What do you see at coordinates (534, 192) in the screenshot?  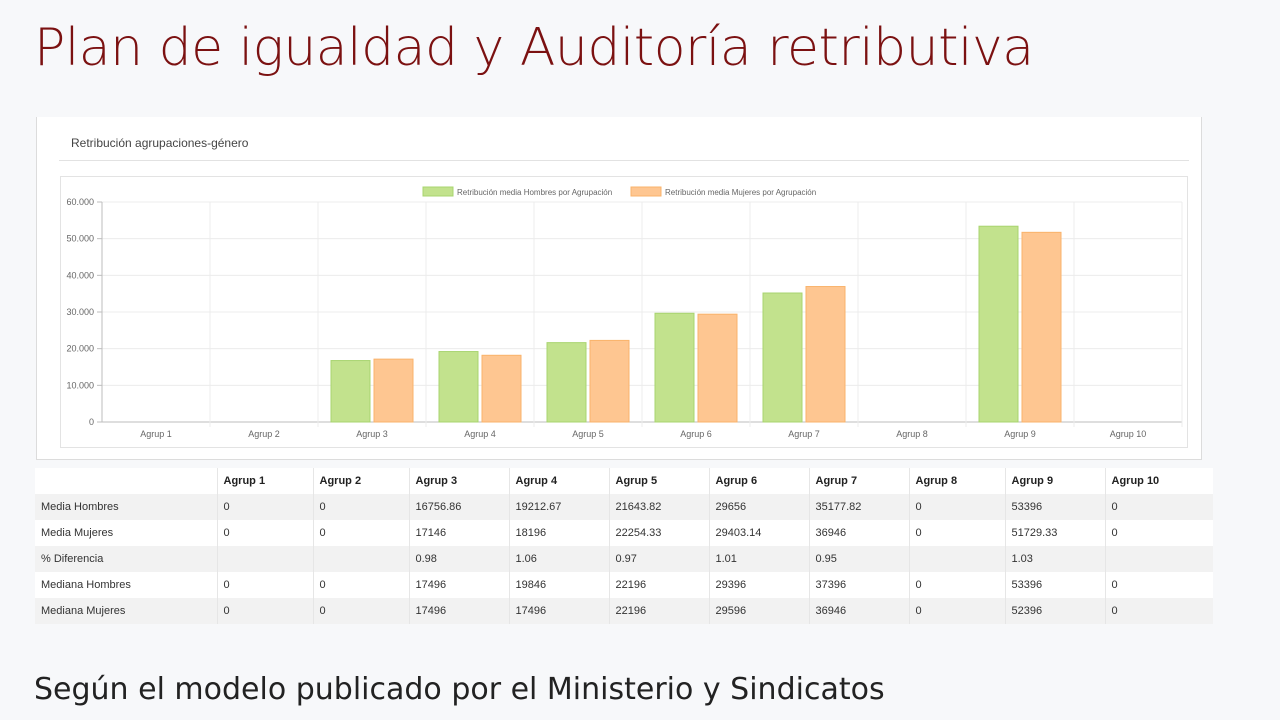 I see `legend-label-hombres: Retribución media Hombres por Agrupación` at bounding box center [534, 192].